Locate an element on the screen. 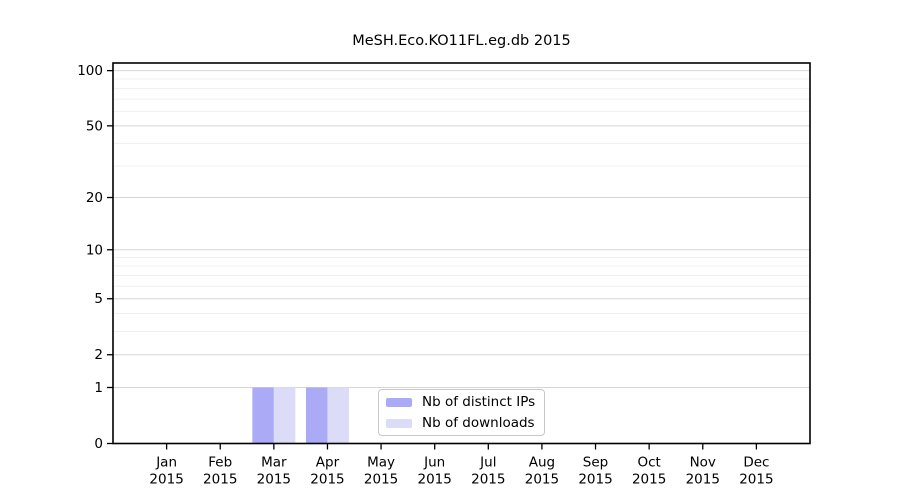  x-tick-label-month: May is located at coordinates (381, 463).